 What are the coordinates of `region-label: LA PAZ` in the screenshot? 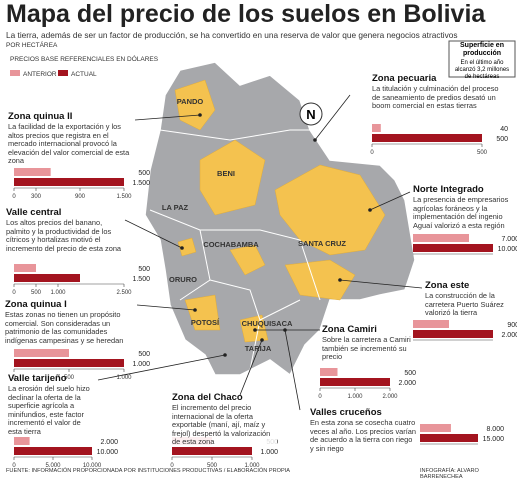 It's located at (175, 207).